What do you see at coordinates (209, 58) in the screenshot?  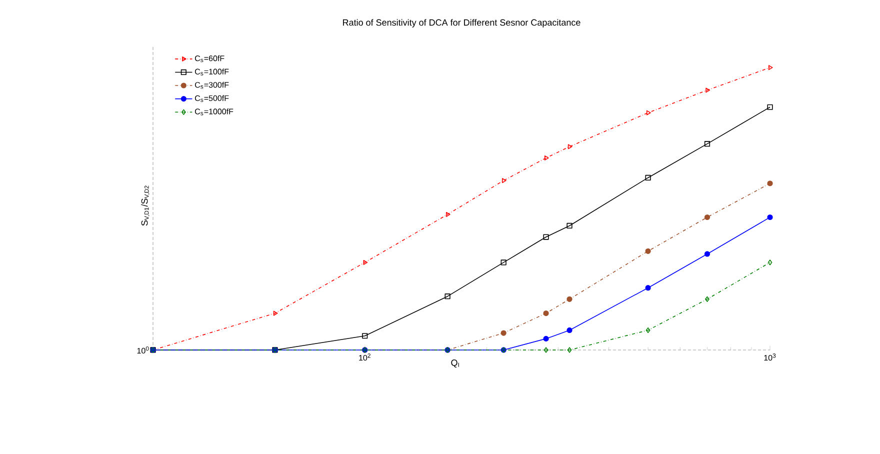 I see `legend-label: C$_{s}$=60fF` at bounding box center [209, 58].